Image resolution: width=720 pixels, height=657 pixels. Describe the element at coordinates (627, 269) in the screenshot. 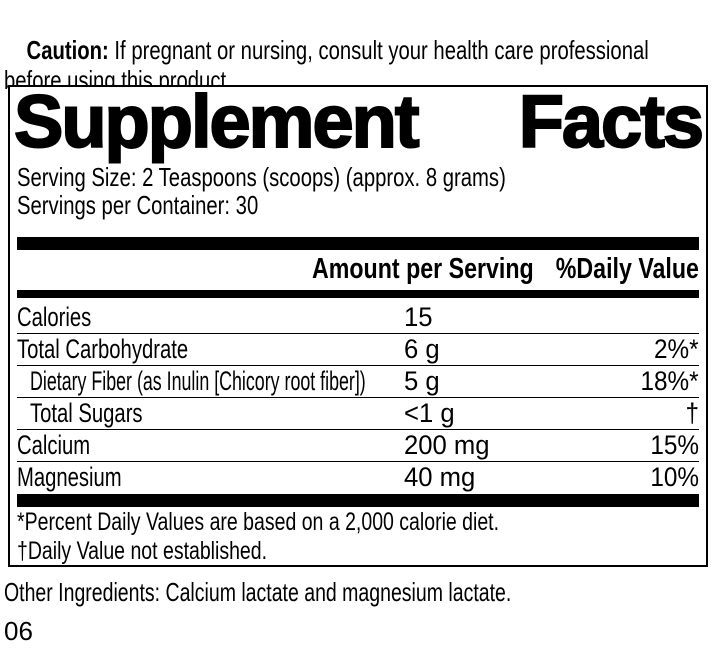

I see `daily-value-header: %Daily Value` at that location.